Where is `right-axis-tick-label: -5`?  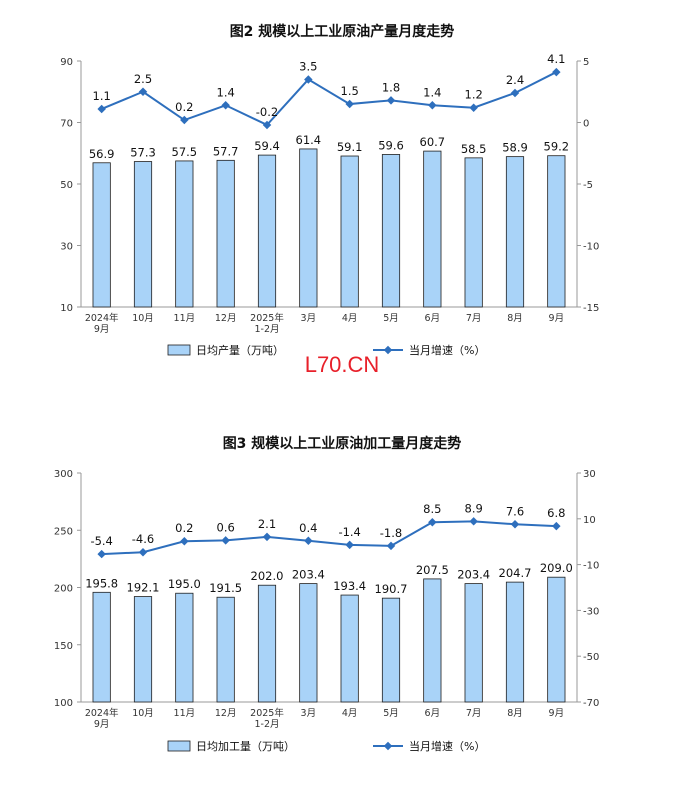 right-axis-tick-label: -5 is located at coordinates (588, 185).